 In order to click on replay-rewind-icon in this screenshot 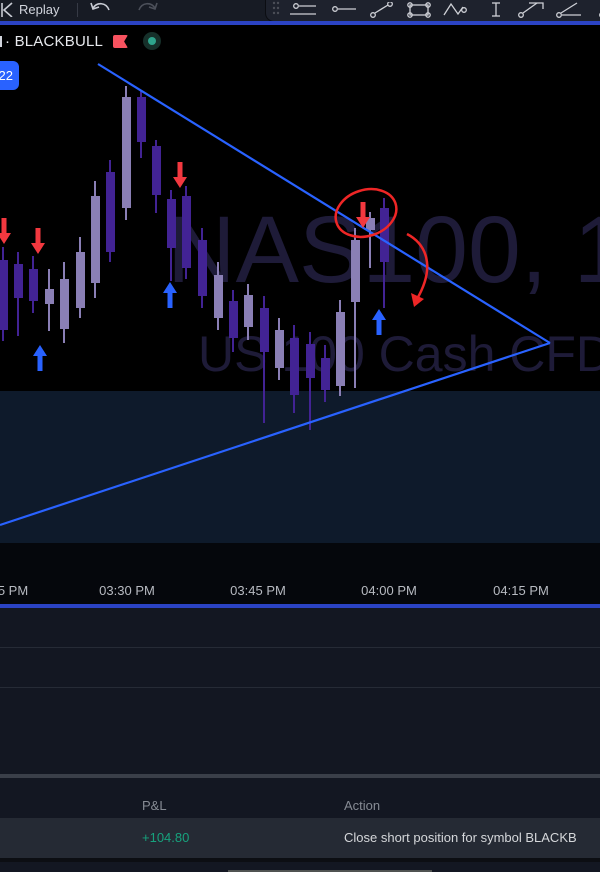, I will do `click(7, 12)`.